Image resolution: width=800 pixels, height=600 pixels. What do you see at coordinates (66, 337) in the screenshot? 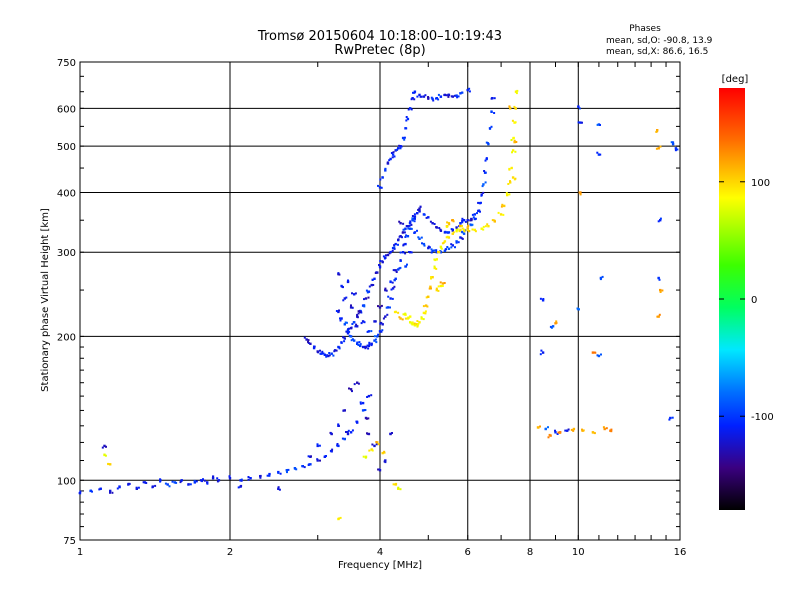
I see `y-tick-label: 200` at bounding box center [66, 337].